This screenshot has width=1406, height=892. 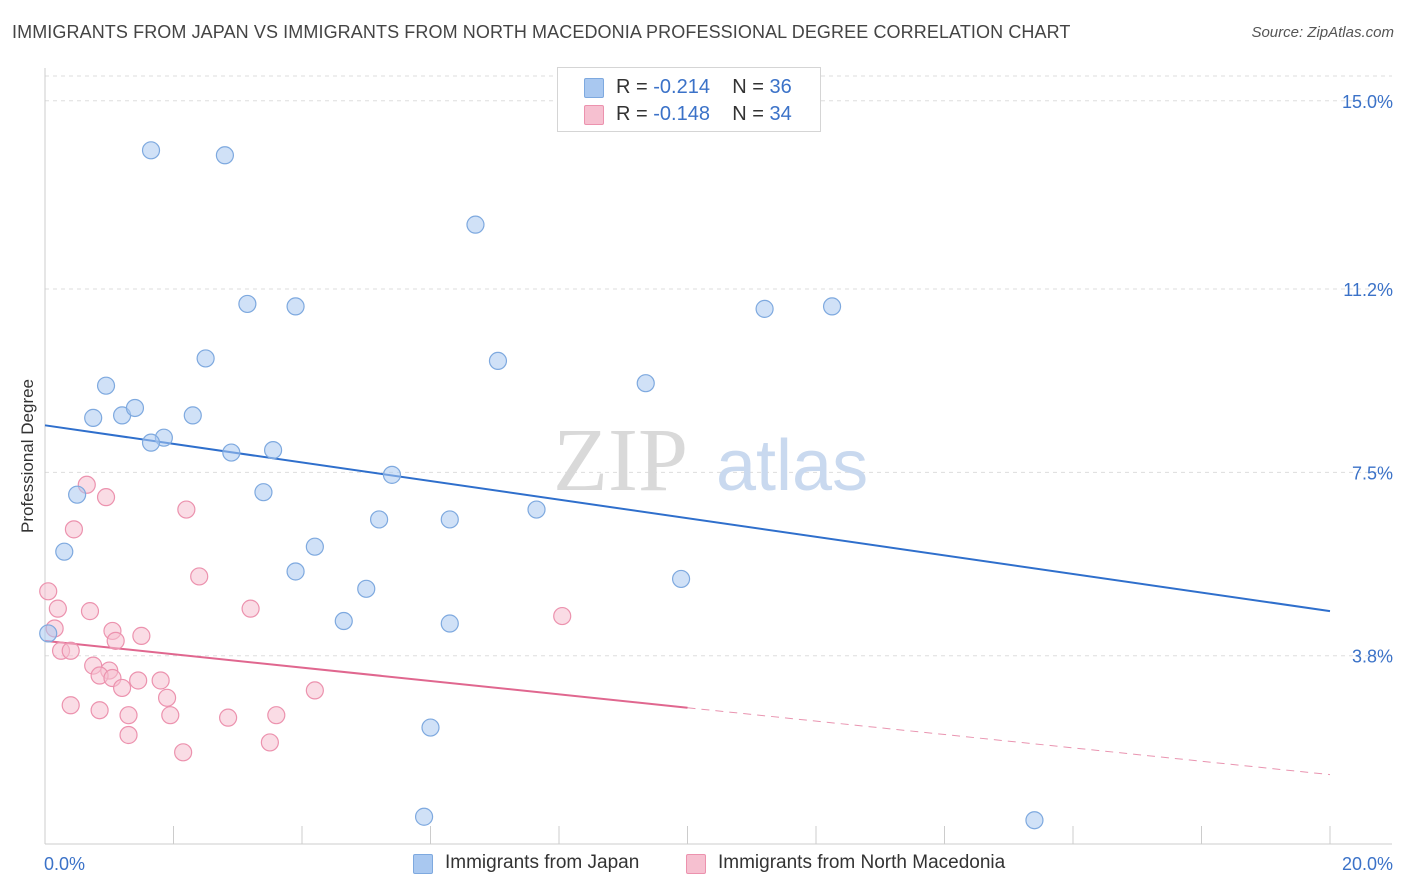 I want to click on legend: R = -0.214 N = 36 R = -0.148 N = 34, so click(x=689, y=99).